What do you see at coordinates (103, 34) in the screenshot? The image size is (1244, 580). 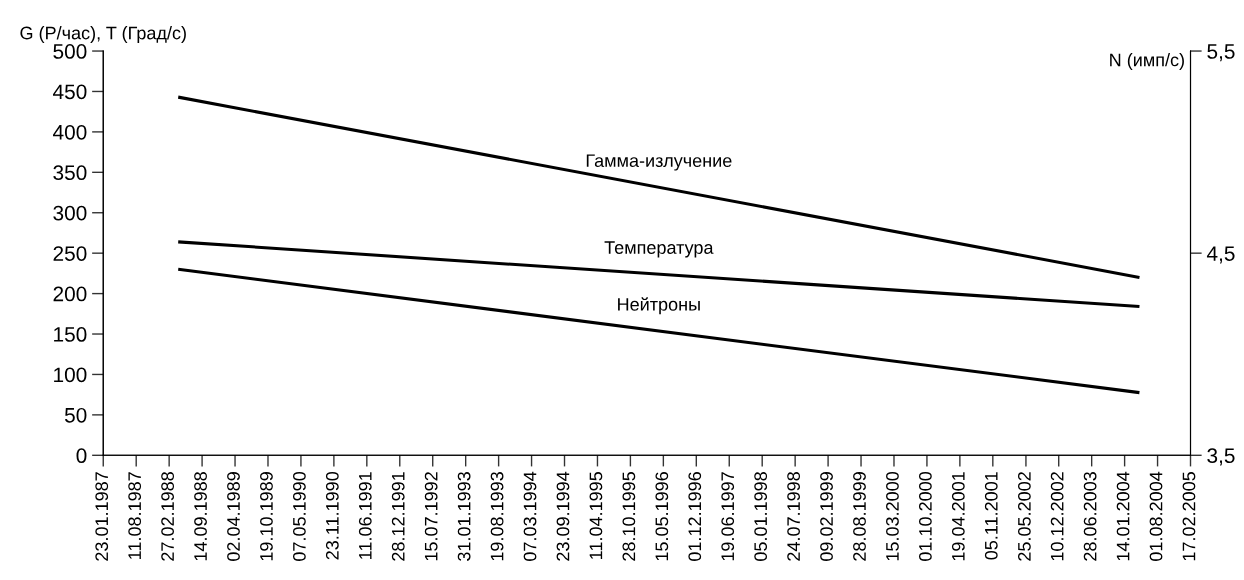 I see `y-axis-title: G (Р/час), T (Град/с)` at bounding box center [103, 34].